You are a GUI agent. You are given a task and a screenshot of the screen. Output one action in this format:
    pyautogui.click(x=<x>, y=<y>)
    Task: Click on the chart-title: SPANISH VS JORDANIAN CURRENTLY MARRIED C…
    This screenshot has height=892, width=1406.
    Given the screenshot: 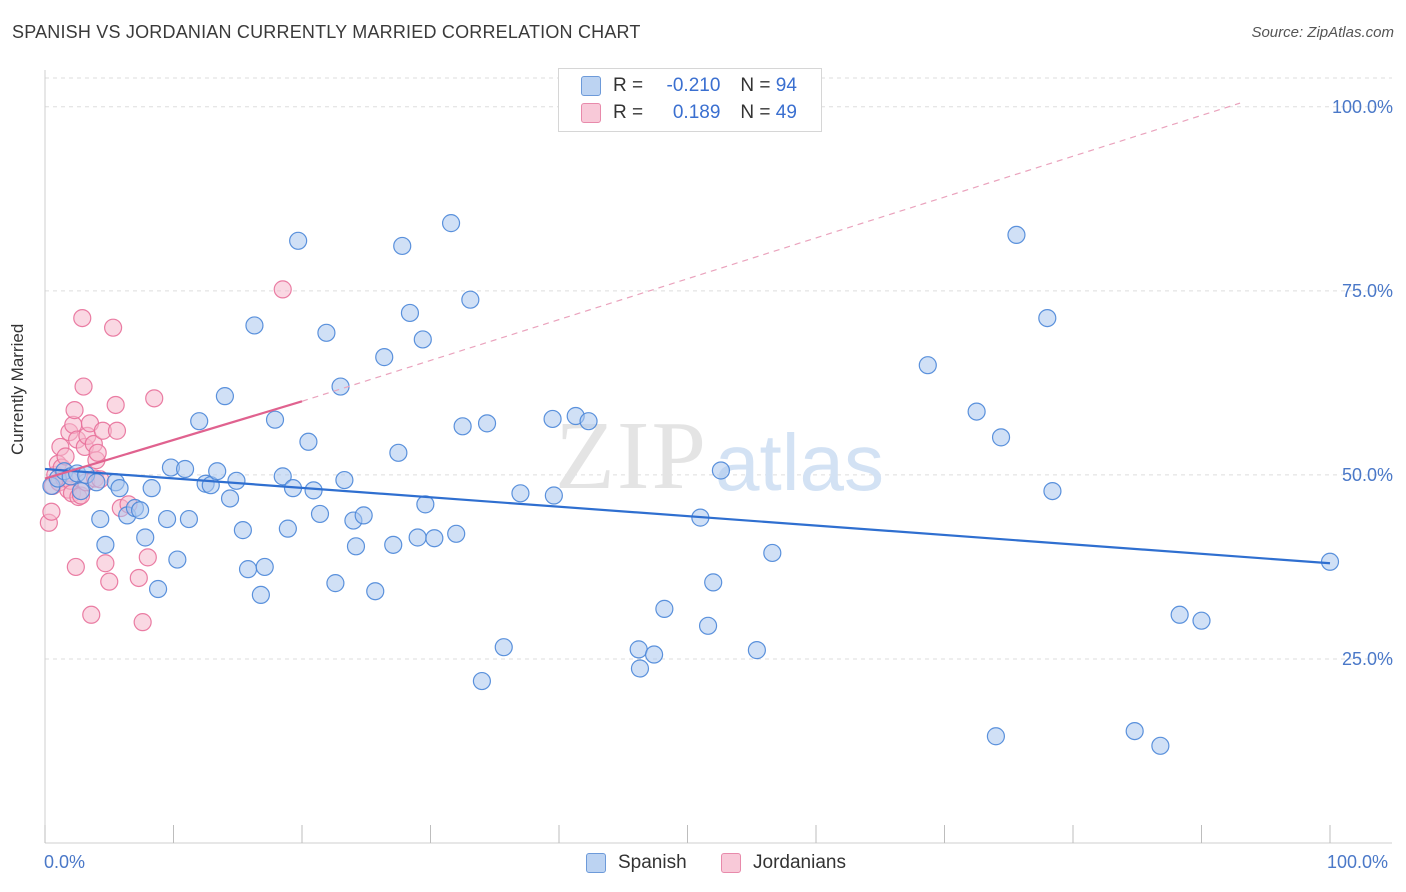 What is the action you would take?
    pyautogui.click(x=326, y=32)
    